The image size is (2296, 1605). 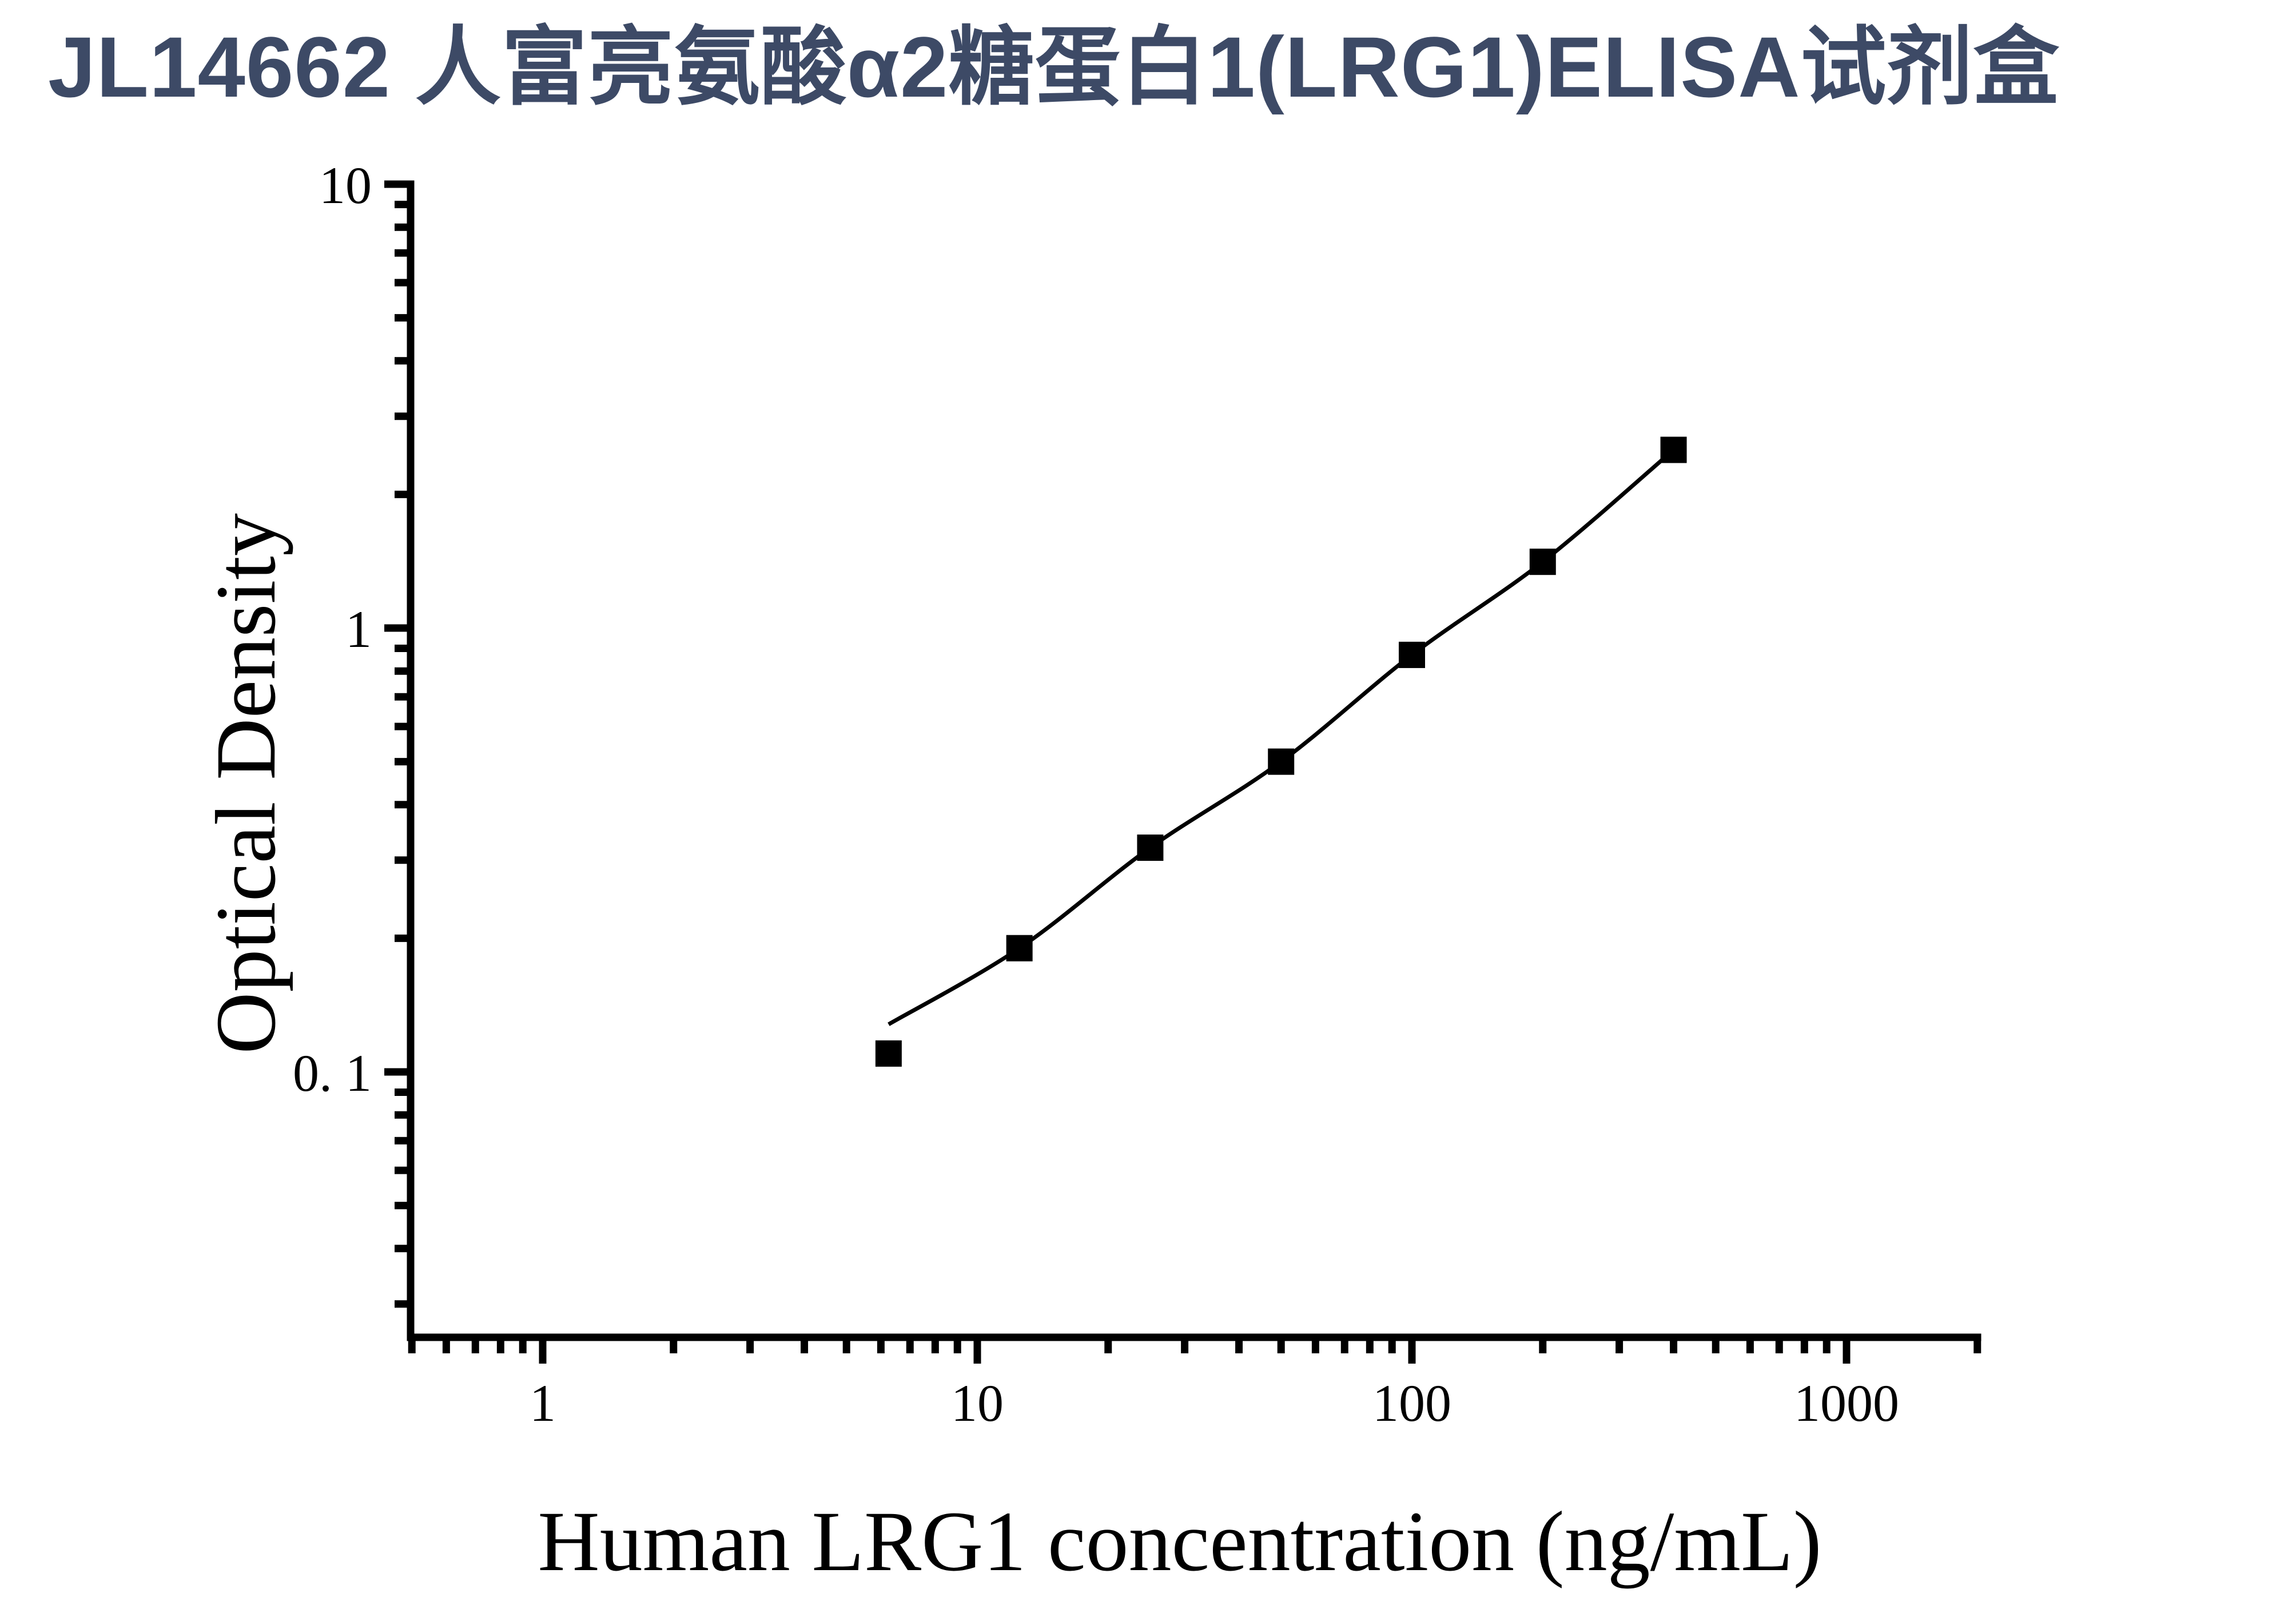 What do you see at coordinates (332, 1073) in the screenshot?
I see `y-tick-label: 0. 1` at bounding box center [332, 1073].